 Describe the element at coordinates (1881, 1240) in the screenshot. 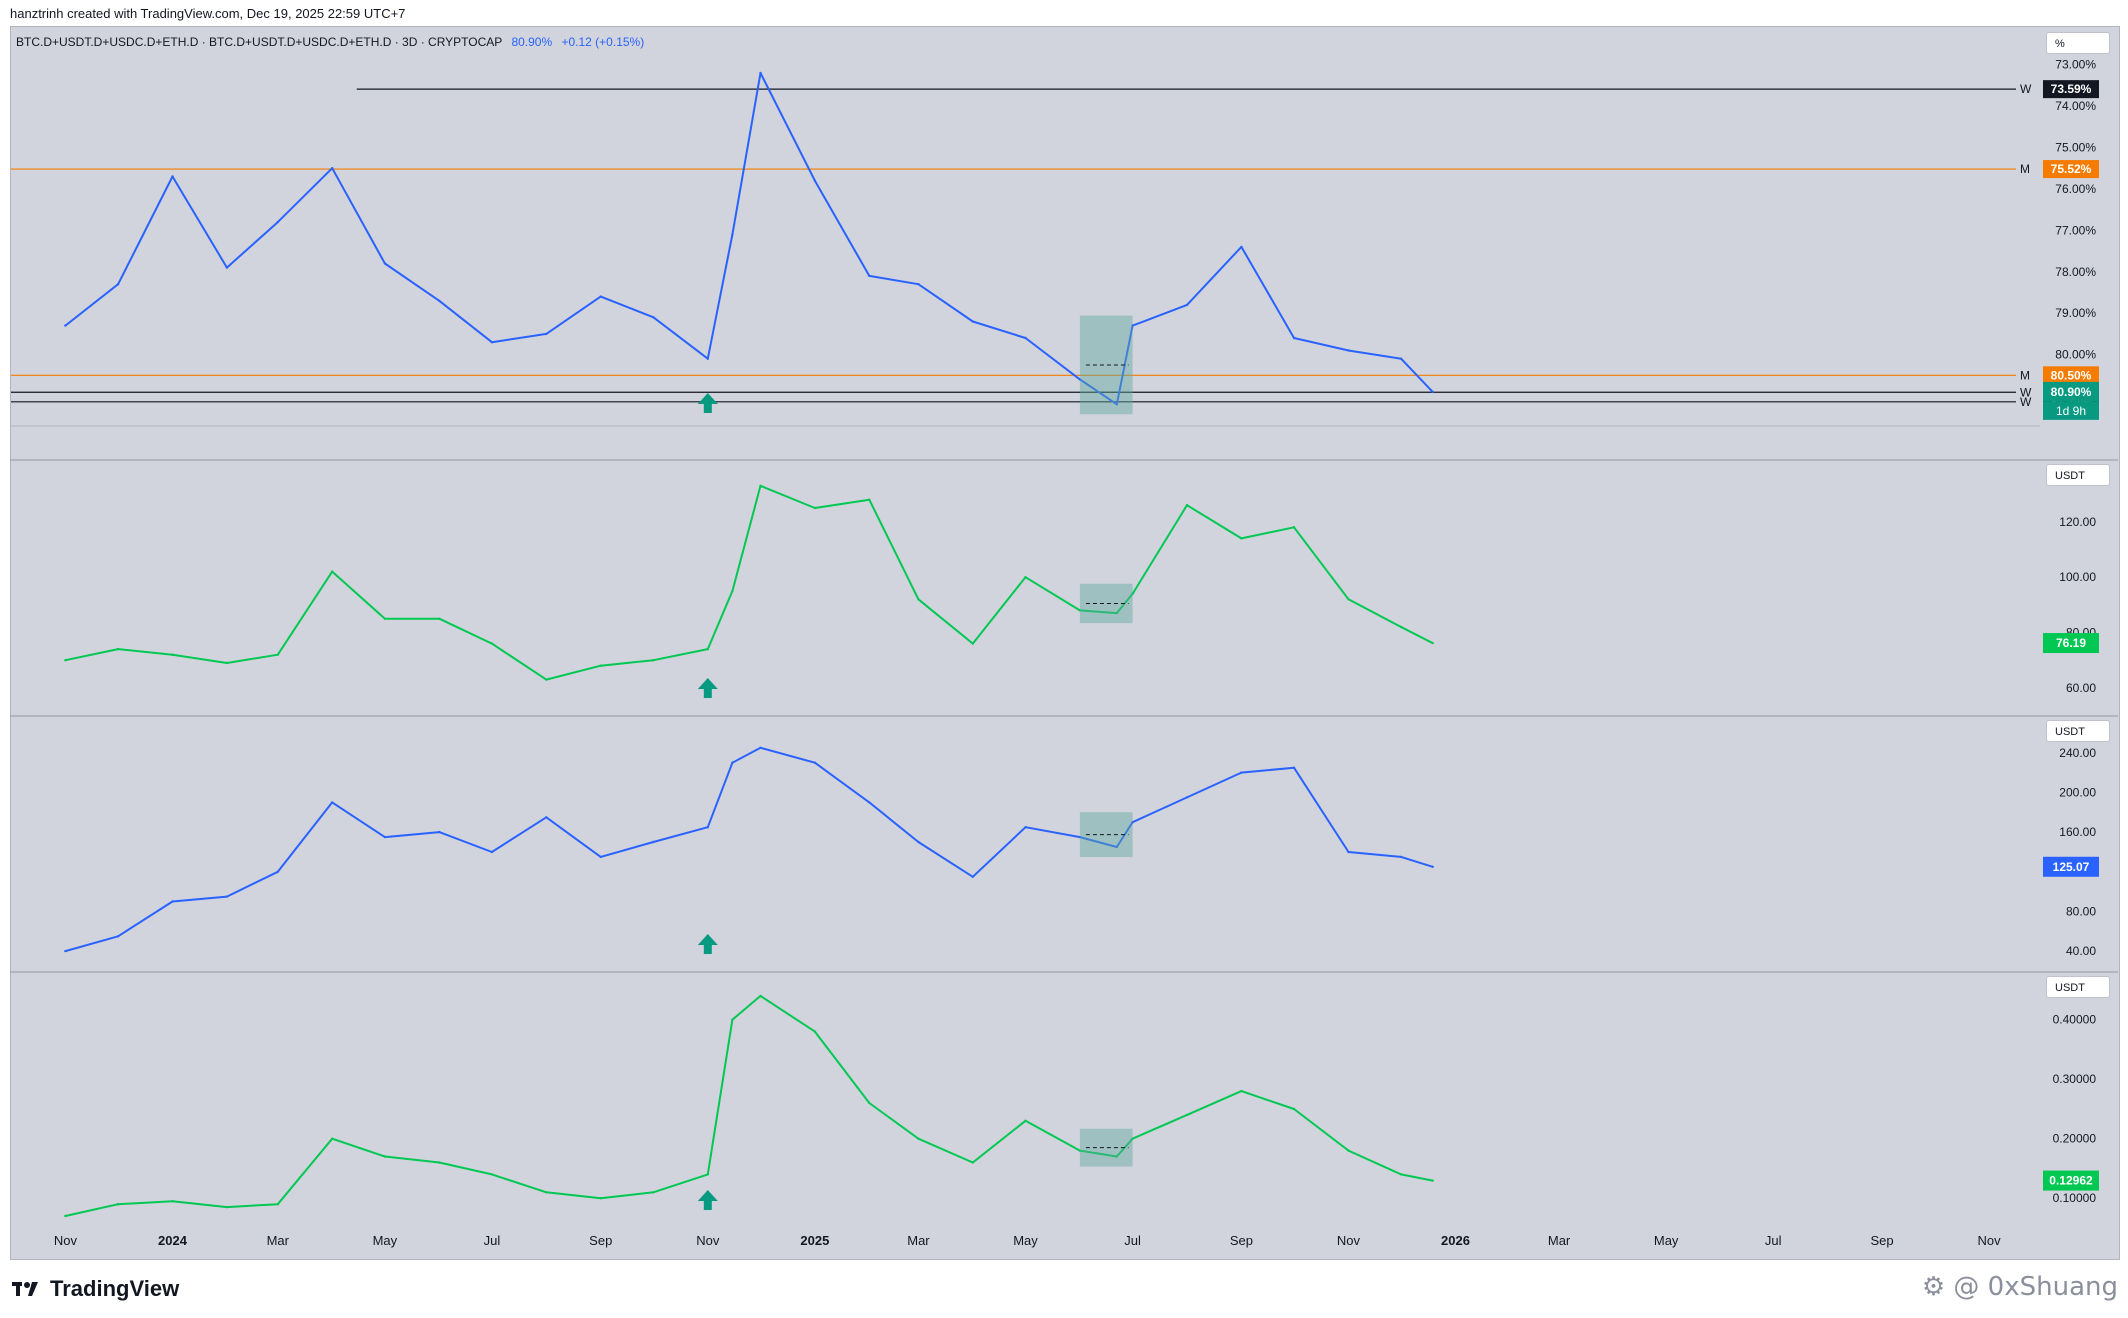

I see `x-tick-17: Sep` at that location.